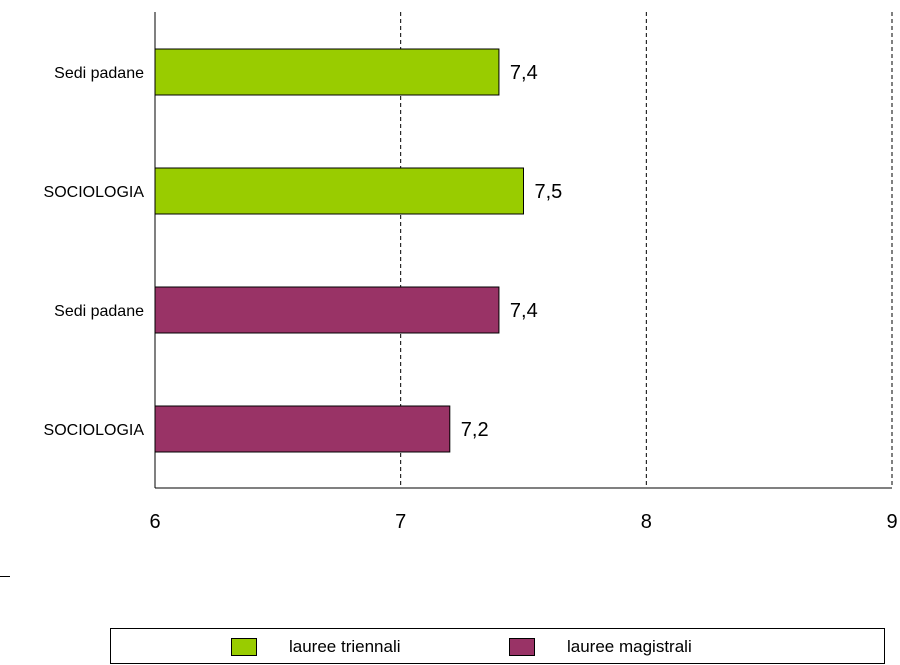 This screenshot has height=665, width=900. What do you see at coordinates (345, 646) in the screenshot?
I see `legend-label-triennali: lauree triennali` at bounding box center [345, 646].